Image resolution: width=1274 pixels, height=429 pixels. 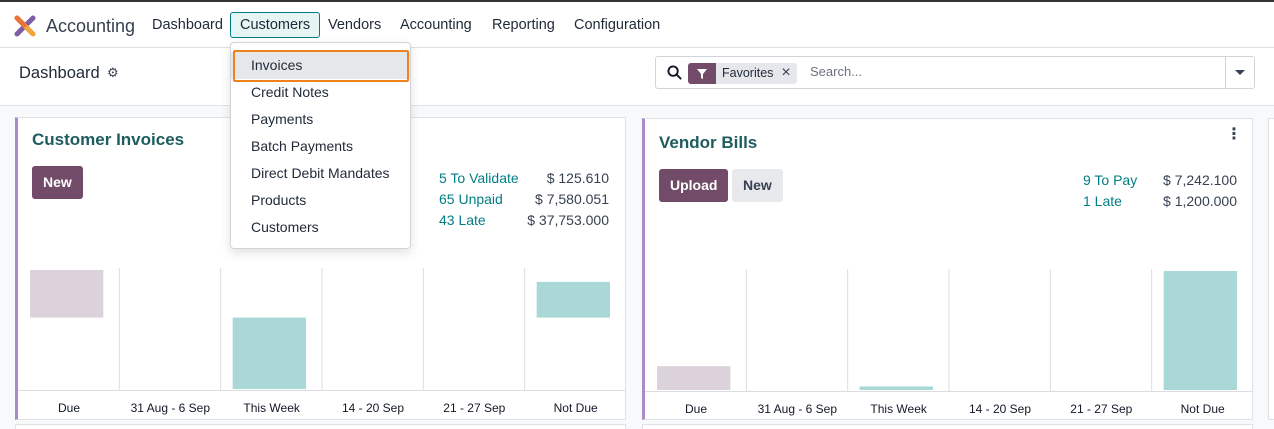 What do you see at coordinates (25, 26) in the screenshot?
I see `odoo-accounting-logo-icon` at bounding box center [25, 26].